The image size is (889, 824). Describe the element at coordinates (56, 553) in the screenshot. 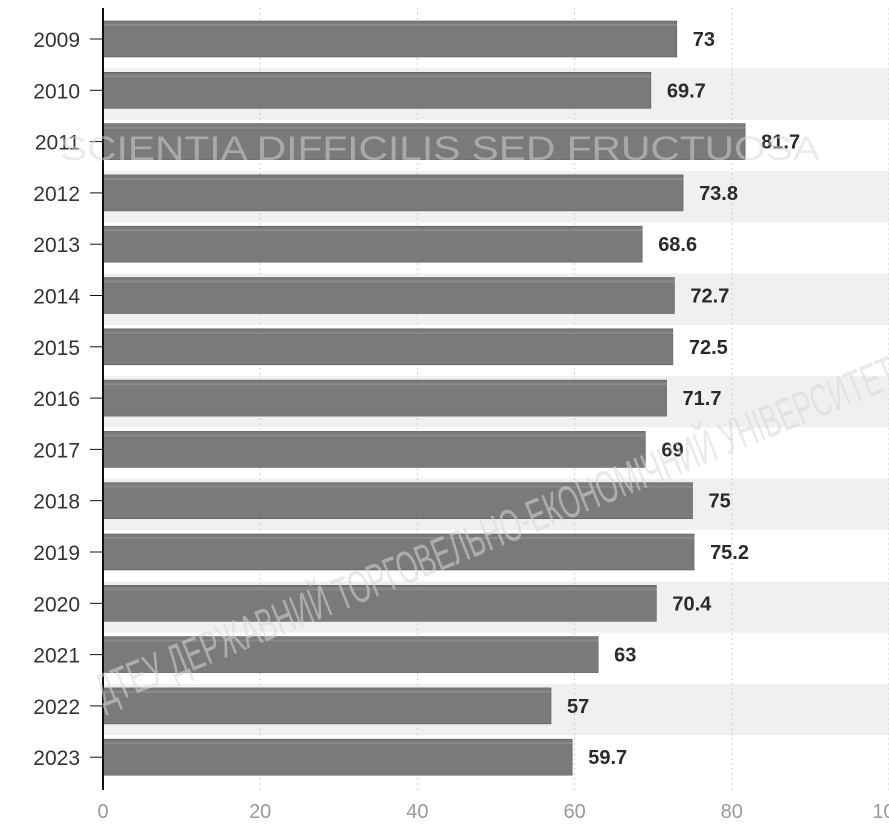

I see `category-label-2019: 2019` at that location.